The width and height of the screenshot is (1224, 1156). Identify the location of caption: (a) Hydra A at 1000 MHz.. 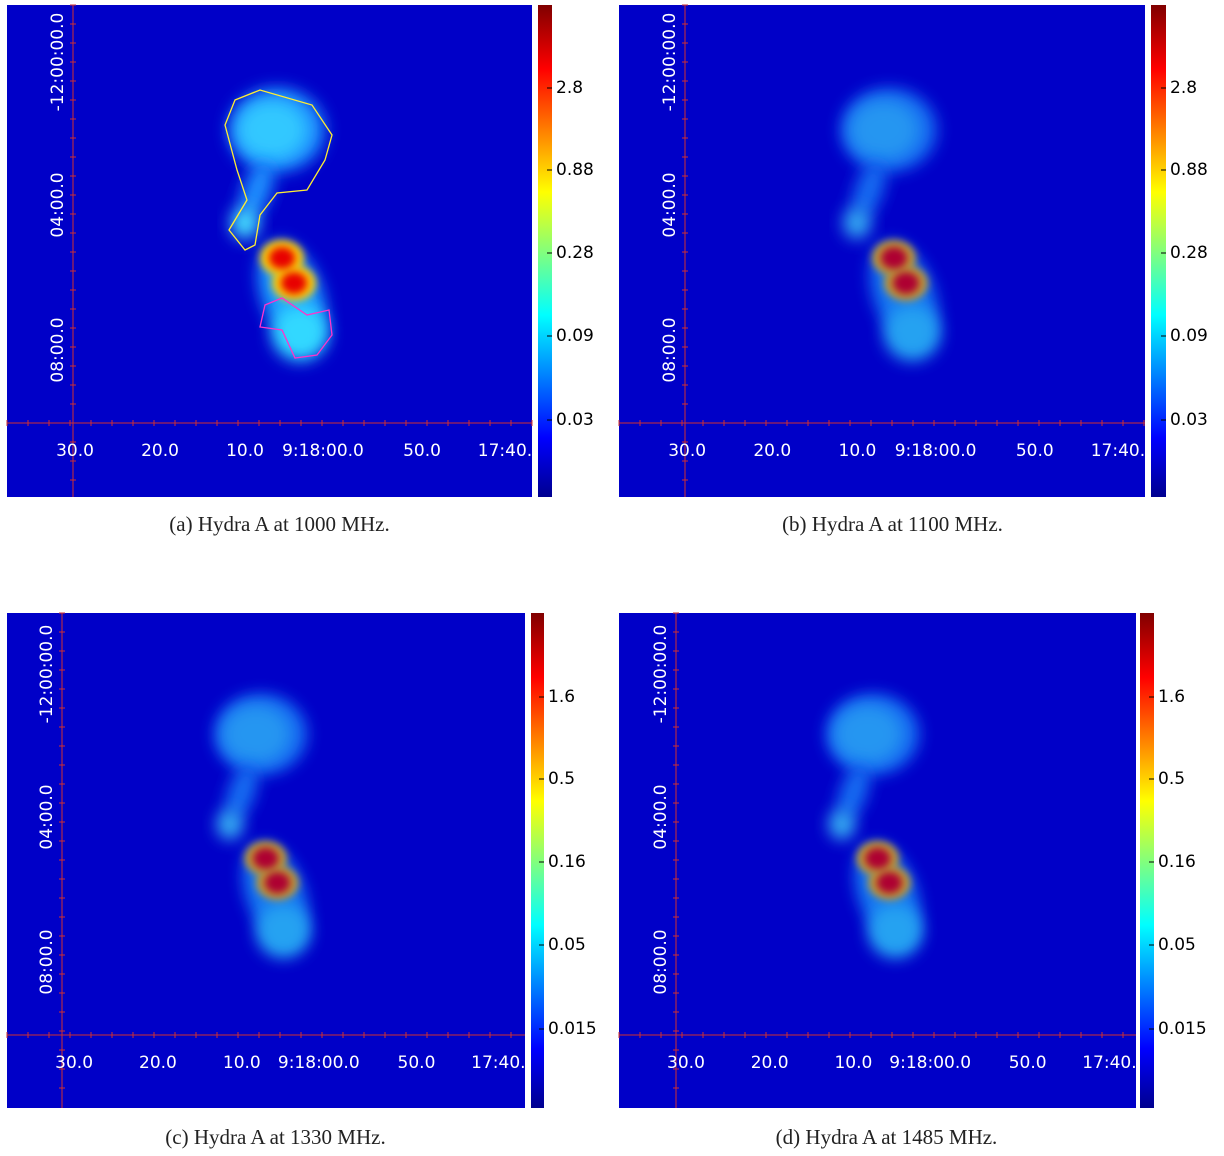
(279, 524).